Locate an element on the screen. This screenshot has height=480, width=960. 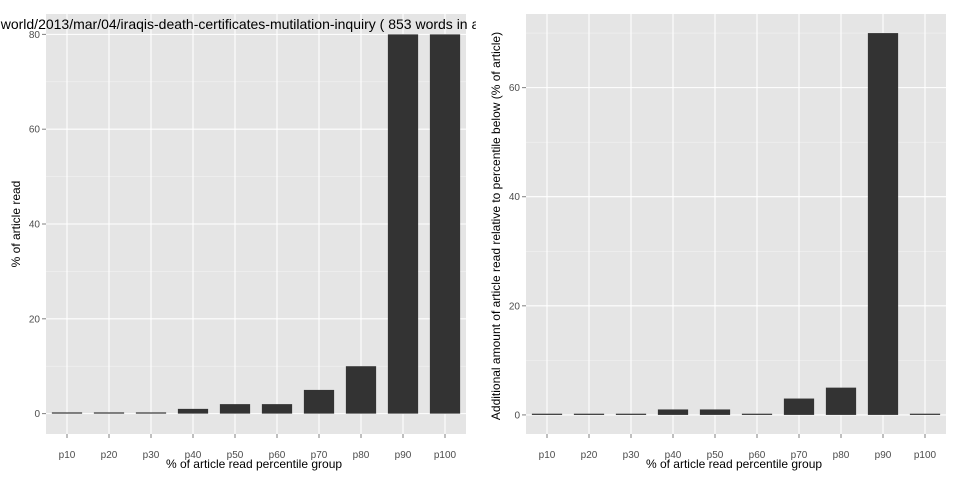
y-tick-label: 80 is located at coordinates (35, 35).